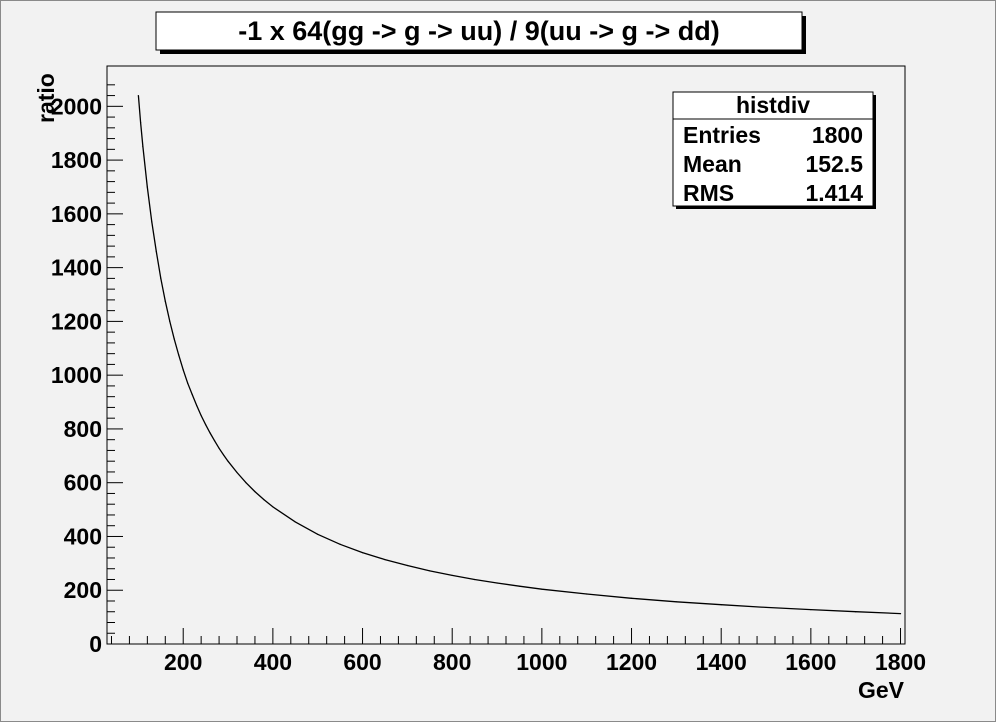 The width and height of the screenshot is (996, 722). Describe the element at coordinates (46, 98) in the screenshot. I see `y-axis-label: ratio` at that location.